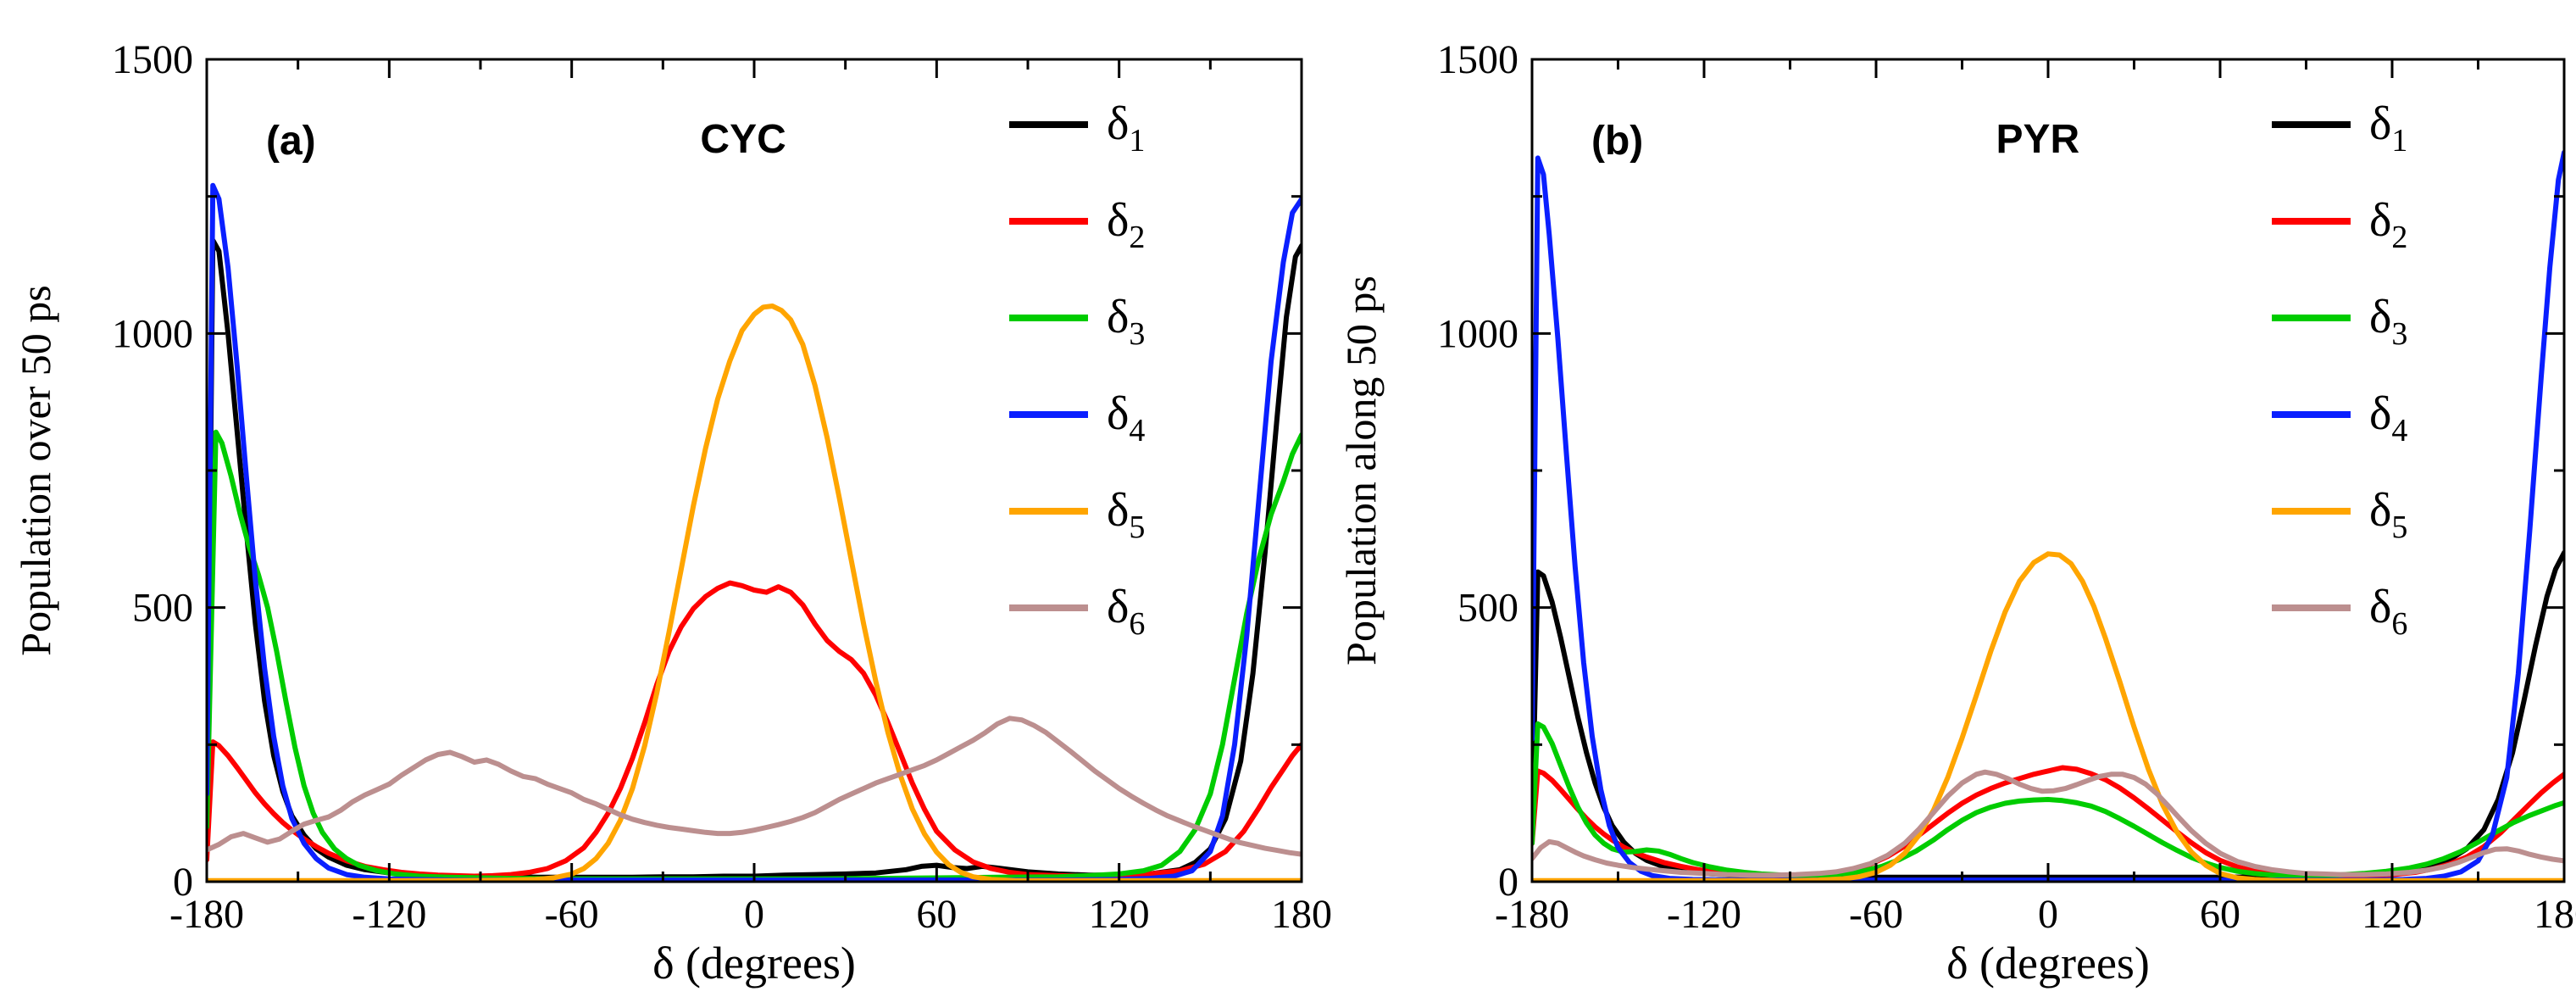 Image resolution: width=2576 pixels, height=997 pixels. What do you see at coordinates (1361, 471) in the screenshot?
I see `y-axis-title: Population along 50 ps` at bounding box center [1361, 471].